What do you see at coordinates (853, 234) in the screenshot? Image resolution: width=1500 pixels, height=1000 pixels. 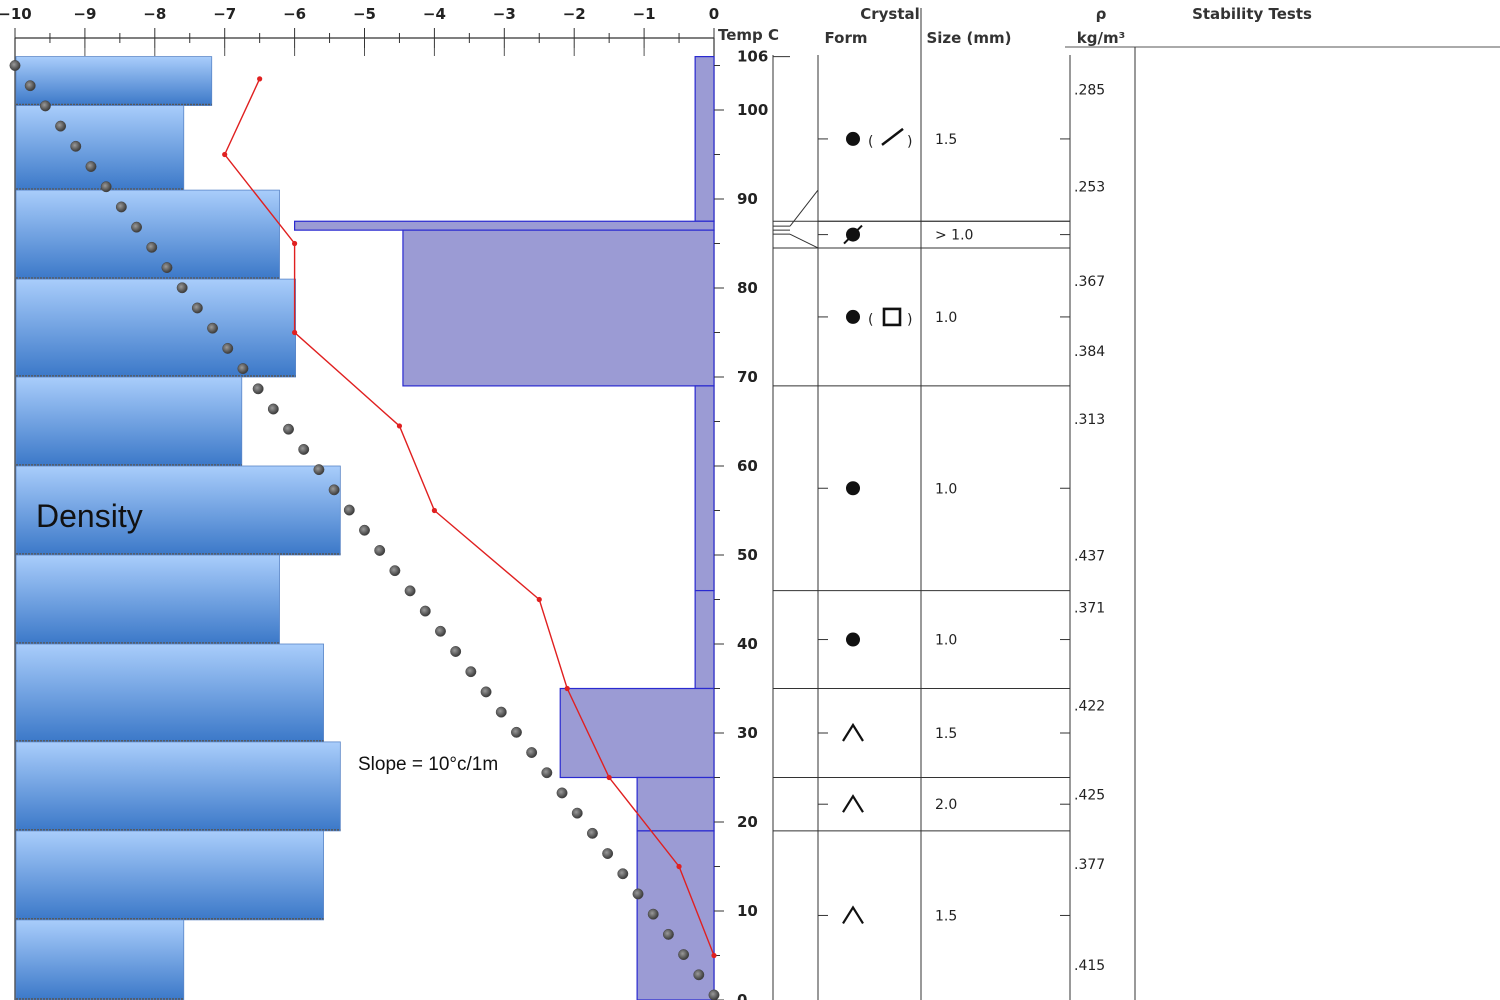 I see `melt-crust-stroke-icon` at bounding box center [853, 234].